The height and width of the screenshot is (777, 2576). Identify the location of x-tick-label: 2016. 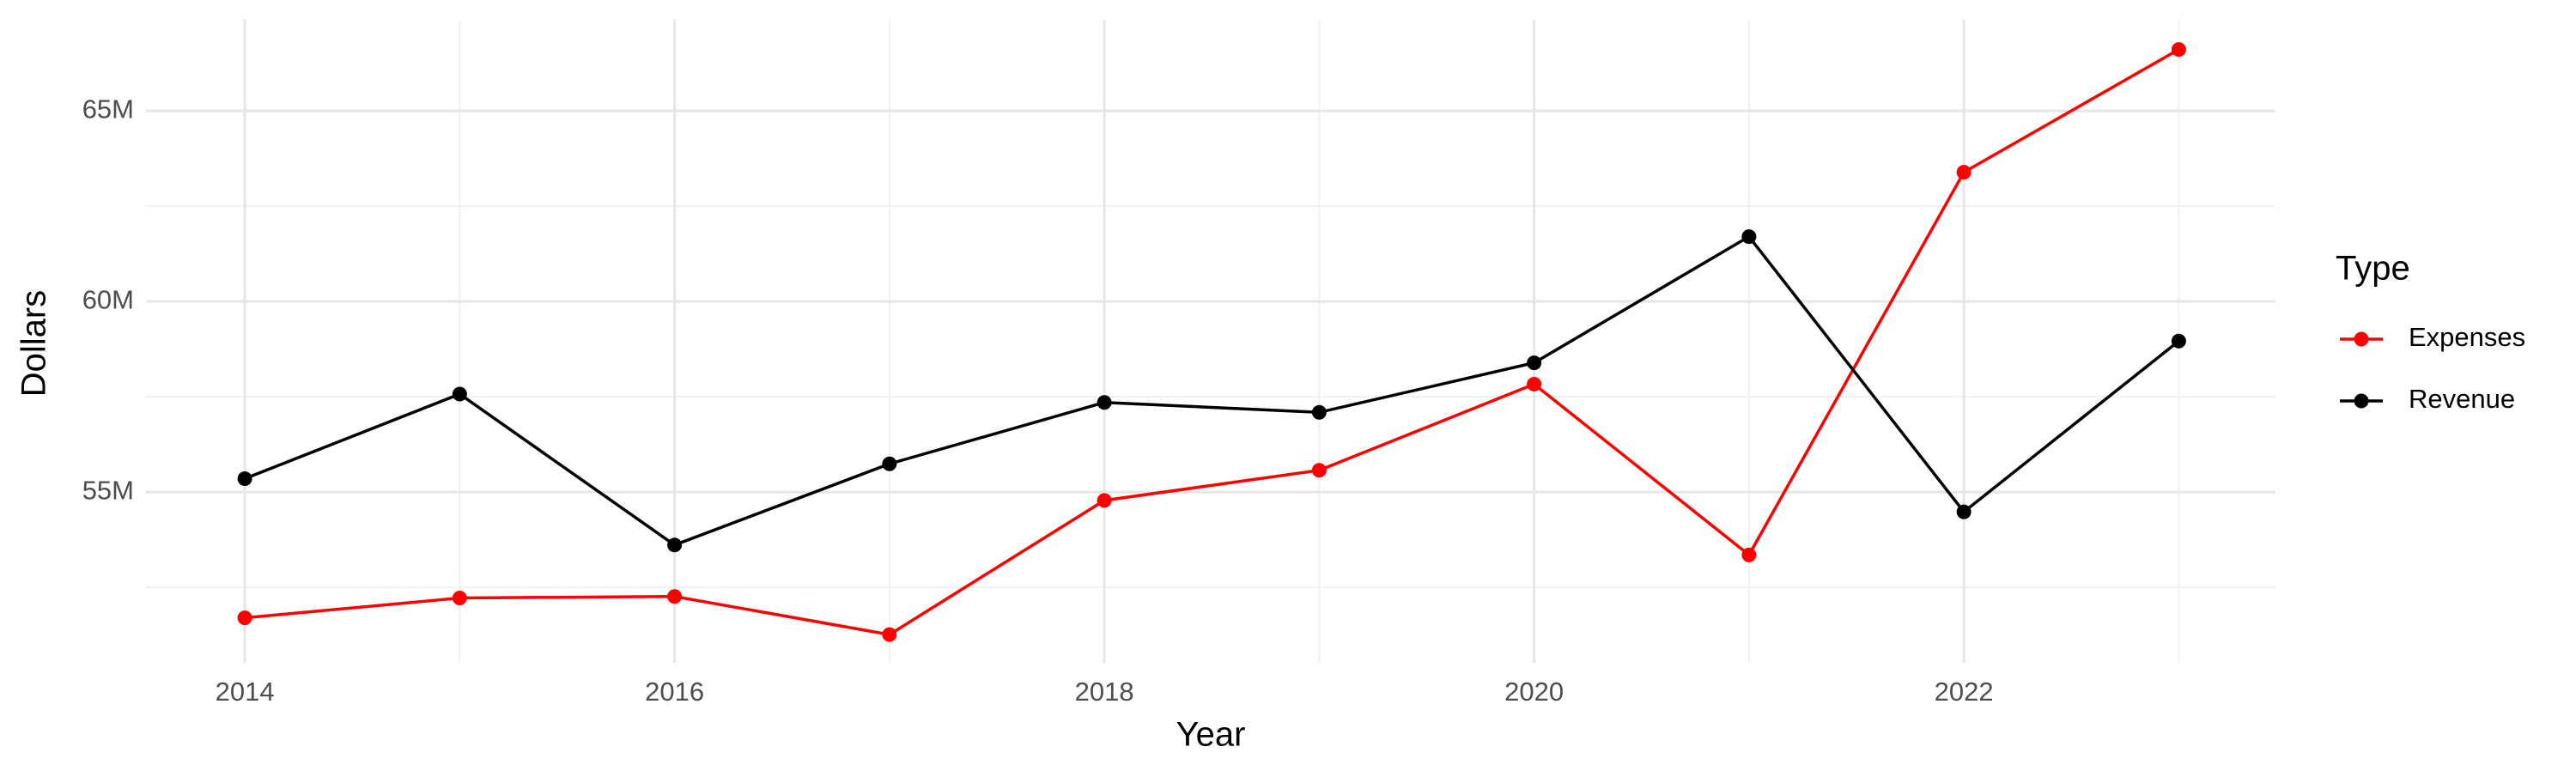
(674, 692).